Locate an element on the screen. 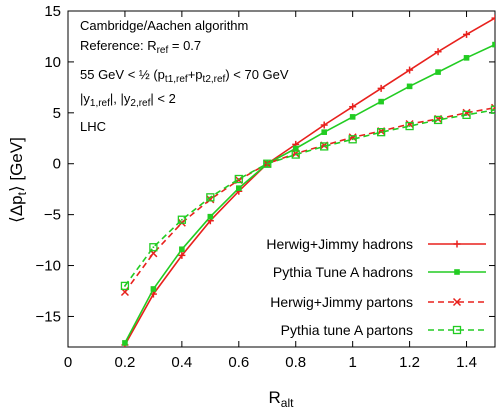  x-tick-label: 0.4 is located at coordinates (181, 362).